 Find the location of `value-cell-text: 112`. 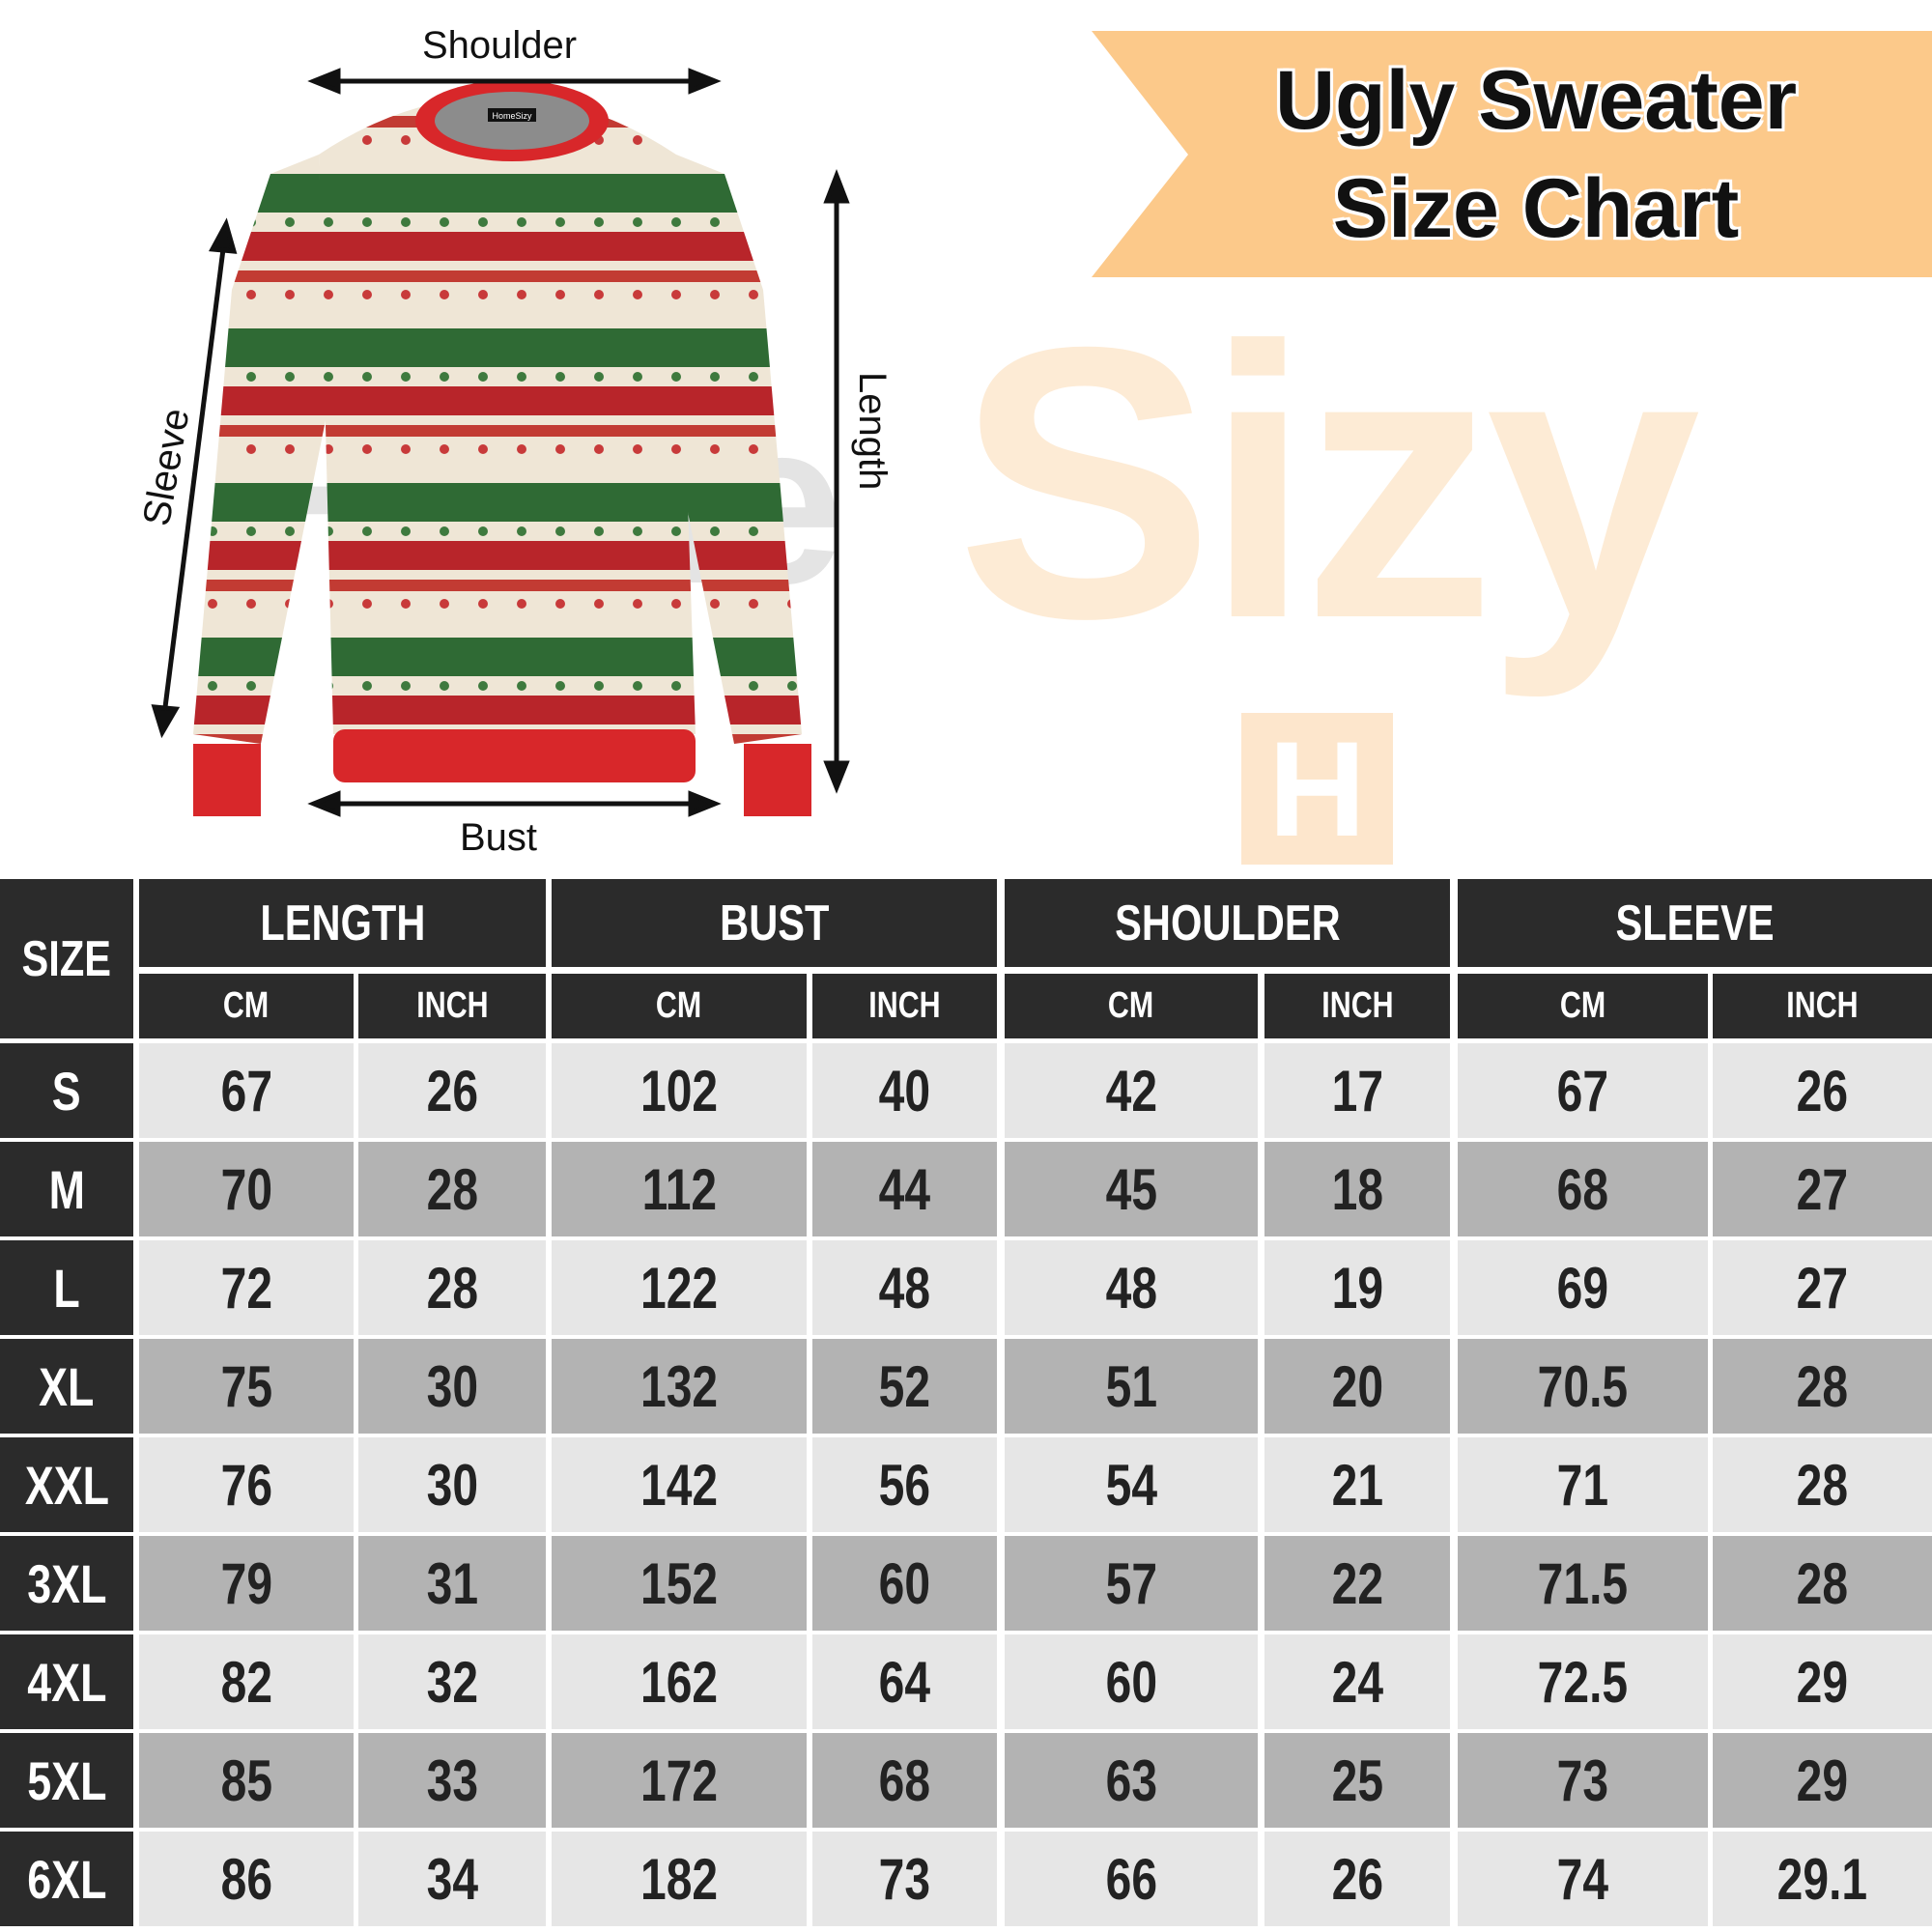

value-cell-text: 112 is located at coordinates (679, 1189).